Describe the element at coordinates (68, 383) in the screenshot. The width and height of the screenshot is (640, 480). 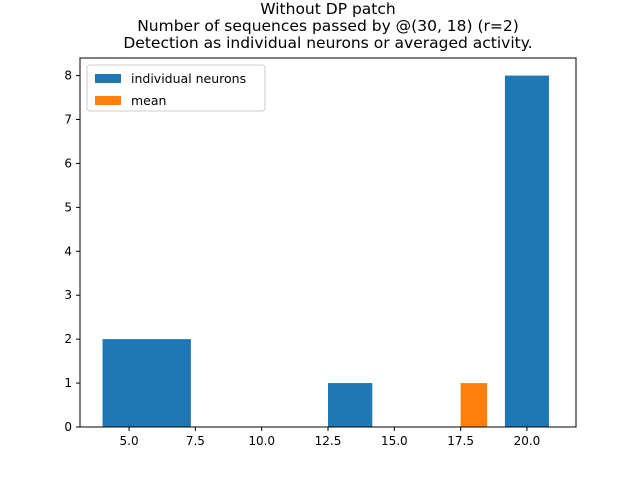
I see `y-tick-label: 1` at that location.